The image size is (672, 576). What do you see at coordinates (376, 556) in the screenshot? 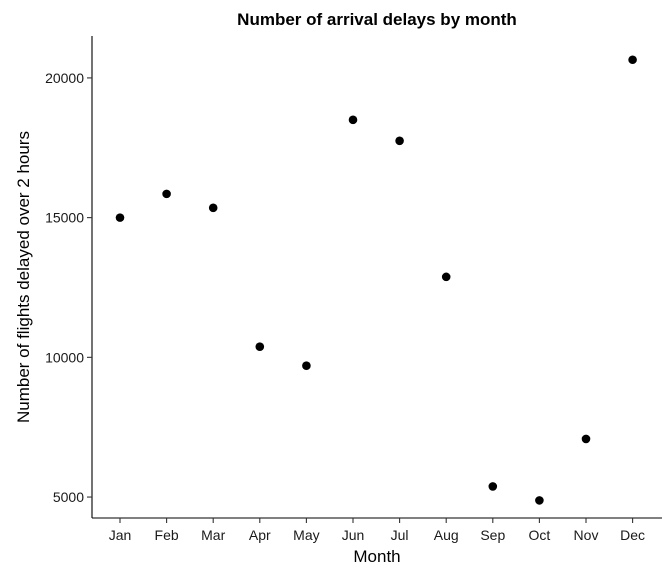
I see `x-axis-title: Month` at bounding box center [376, 556].